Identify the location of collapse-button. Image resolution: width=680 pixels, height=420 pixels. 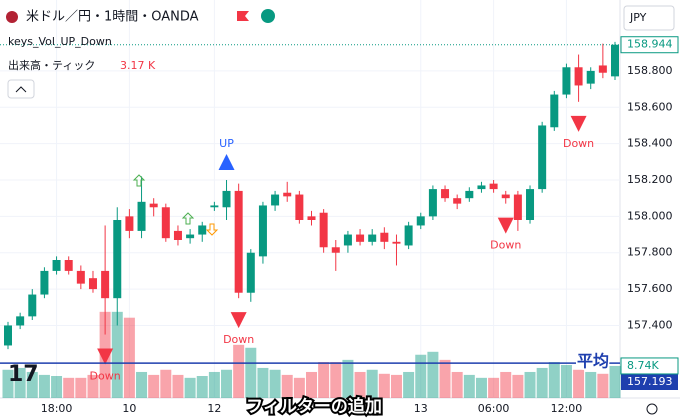
(21, 89).